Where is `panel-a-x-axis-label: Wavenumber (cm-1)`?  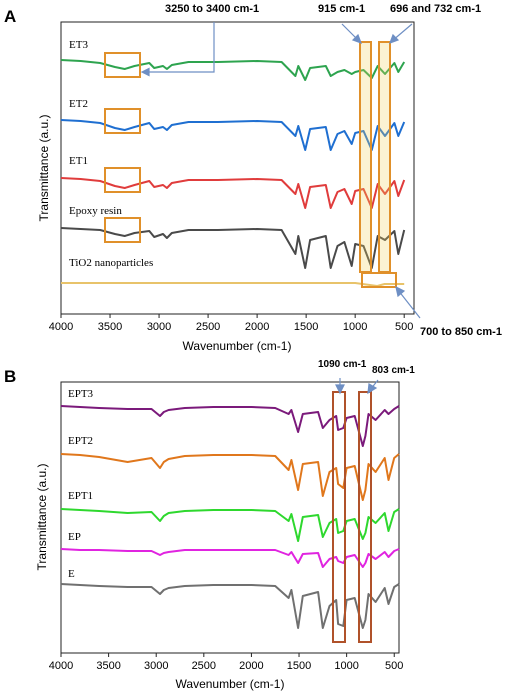 panel-a-x-axis-label: Wavenumber (cm-1) is located at coordinates (237, 346).